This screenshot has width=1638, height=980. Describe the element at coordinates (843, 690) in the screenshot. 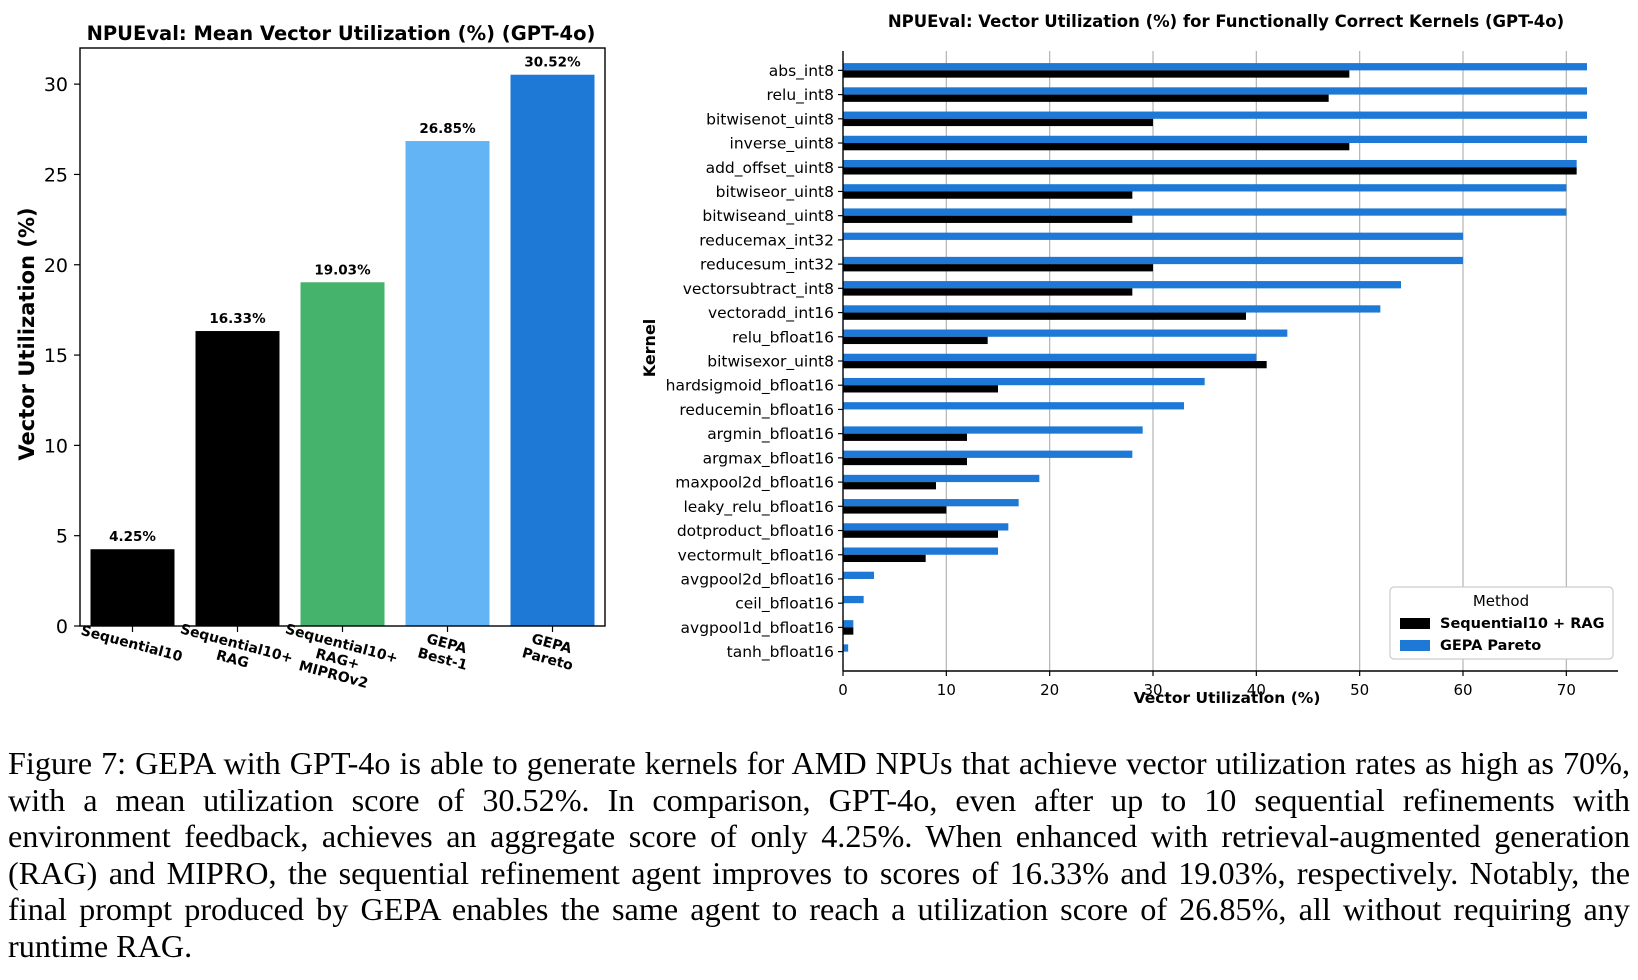

I see `right-x-tick-label: 0` at that location.